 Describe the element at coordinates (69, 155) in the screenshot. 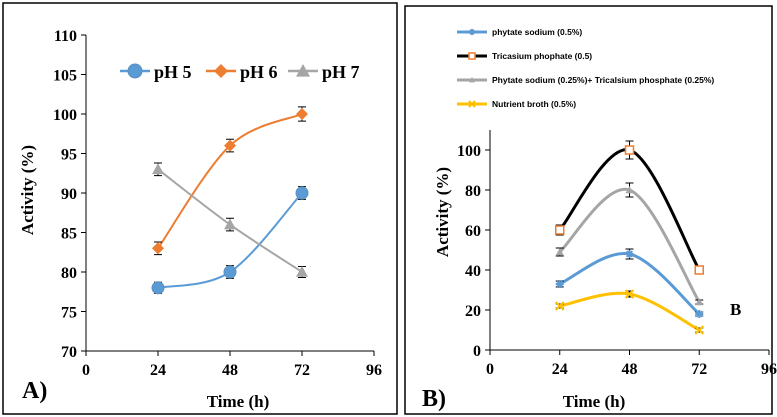

I see `y-tick-label: 95` at that location.